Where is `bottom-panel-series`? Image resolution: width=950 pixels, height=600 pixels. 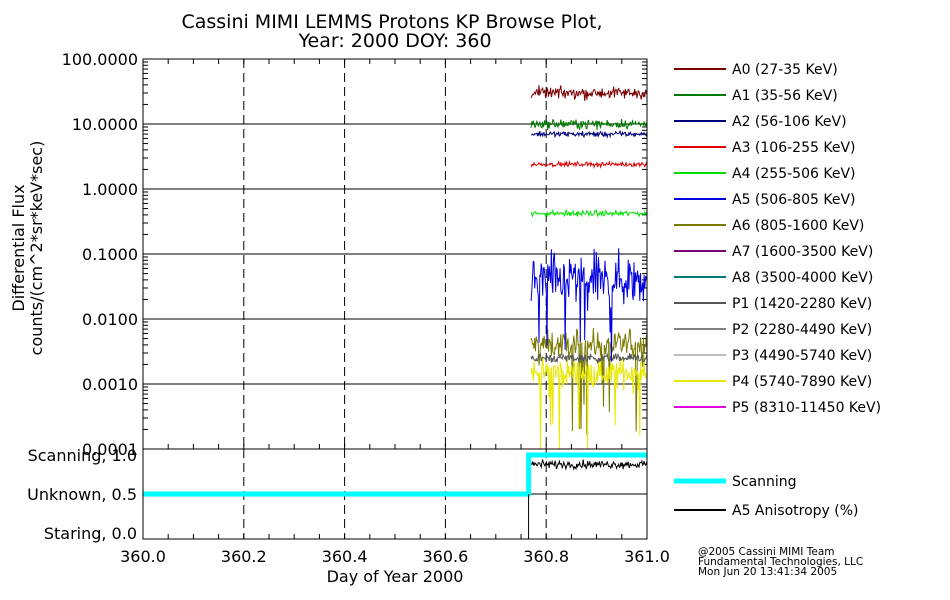 bottom-panel-series is located at coordinates (395, 495).